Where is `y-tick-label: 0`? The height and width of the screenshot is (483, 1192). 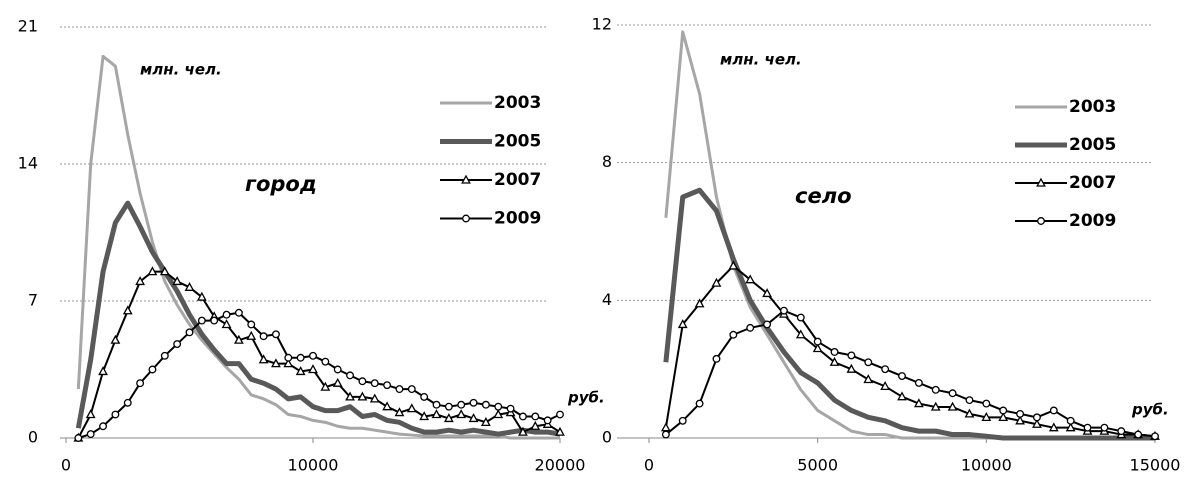
y-tick-label: 0 is located at coordinates (607, 437).